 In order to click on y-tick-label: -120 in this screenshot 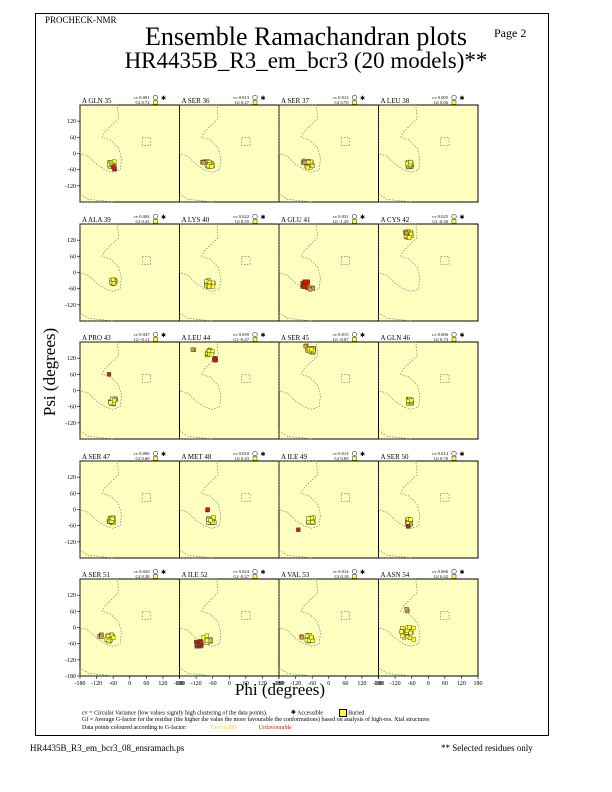, I will do `click(70, 187)`.